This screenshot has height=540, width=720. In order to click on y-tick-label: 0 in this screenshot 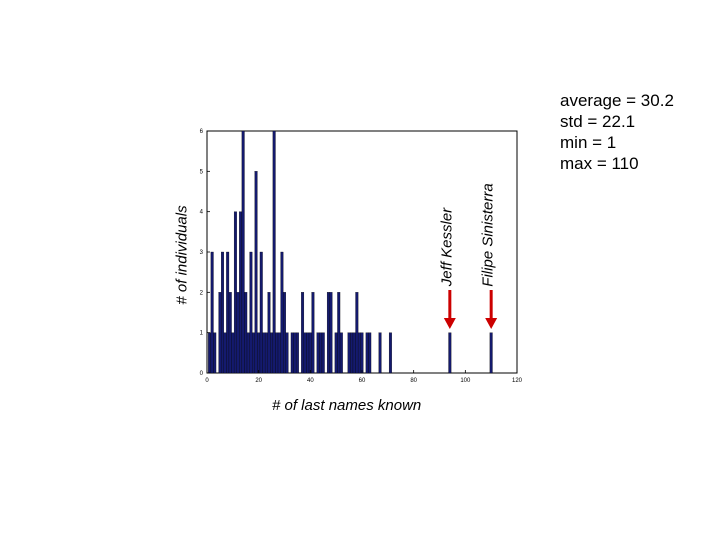, I will do `click(202, 374)`.